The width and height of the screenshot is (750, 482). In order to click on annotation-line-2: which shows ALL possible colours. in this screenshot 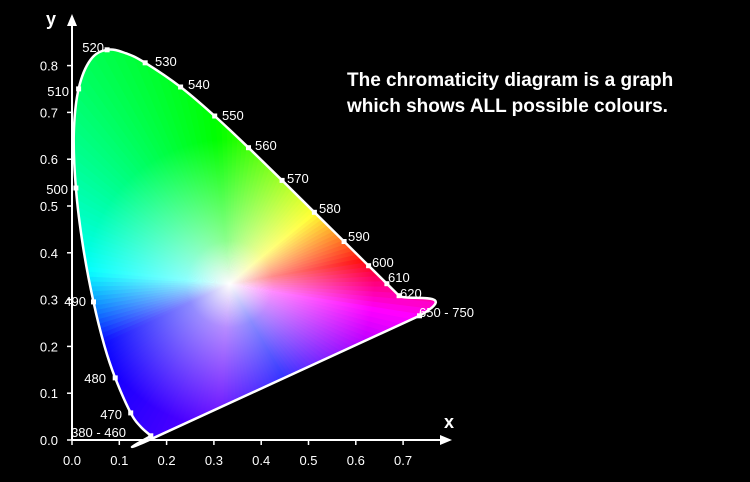, I will do `click(544, 107)`.